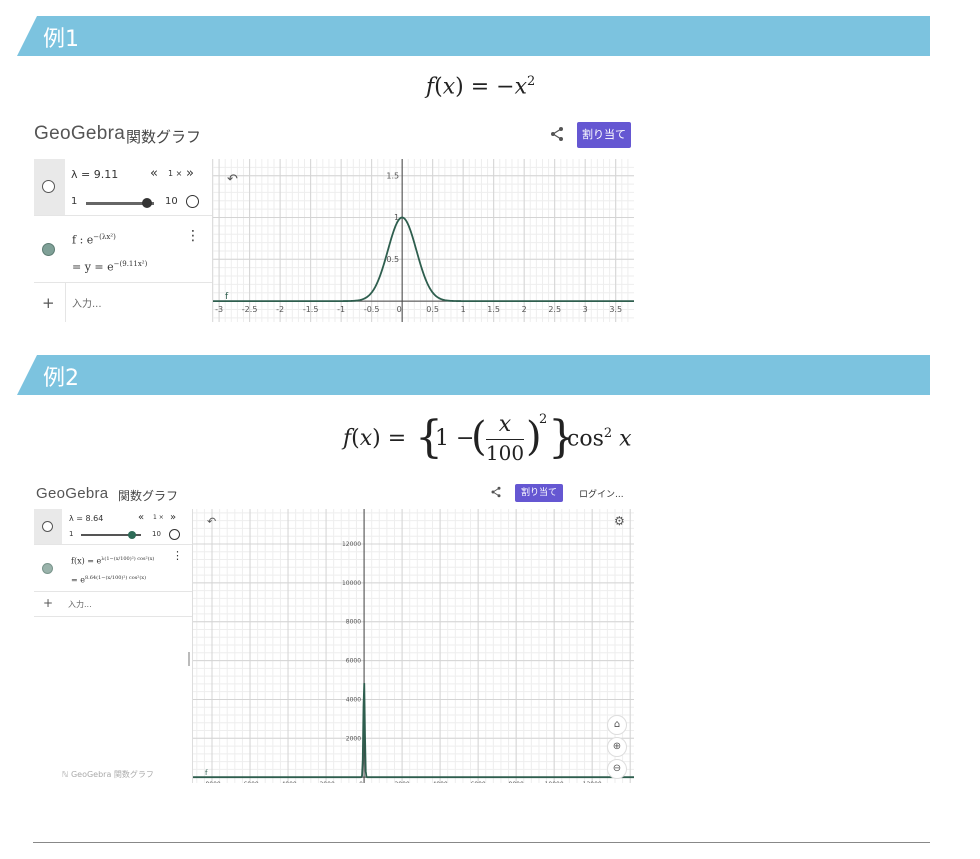 The height and width of the screenshot is (859, 980). I want to click on formula-x3: x, so click(625, 439).